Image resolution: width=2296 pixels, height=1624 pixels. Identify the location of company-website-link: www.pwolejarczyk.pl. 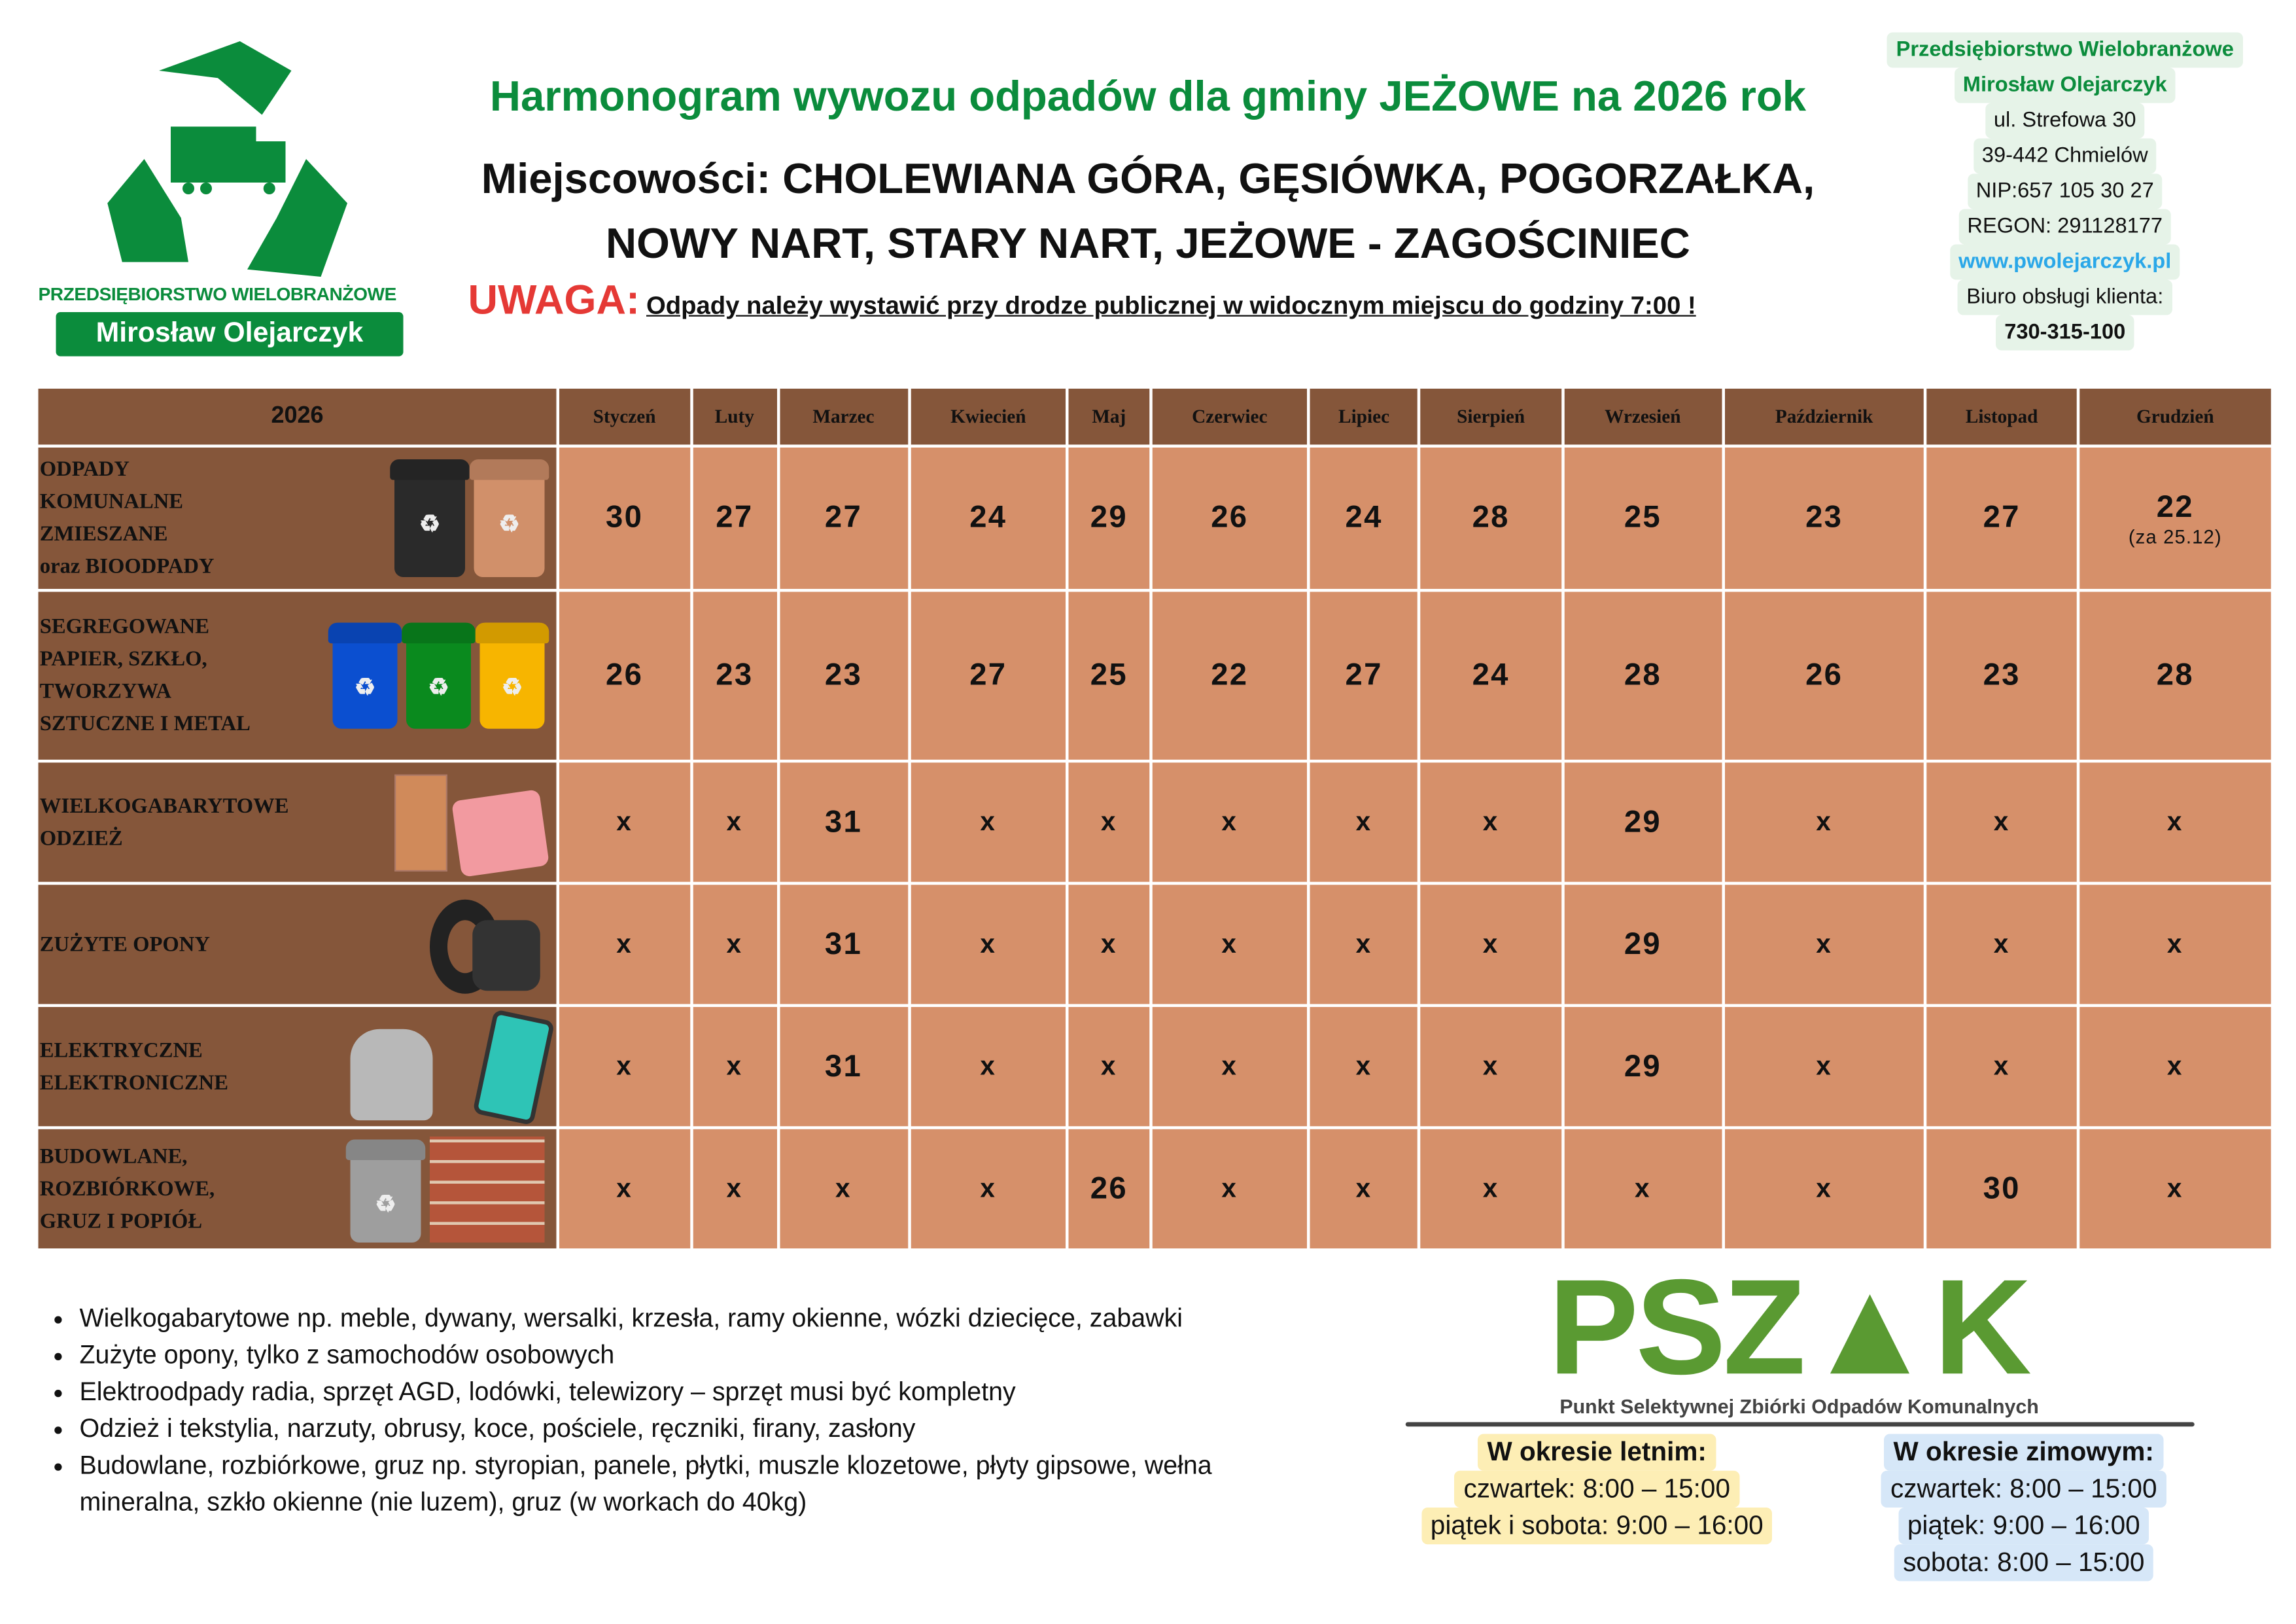
(2064, 262).